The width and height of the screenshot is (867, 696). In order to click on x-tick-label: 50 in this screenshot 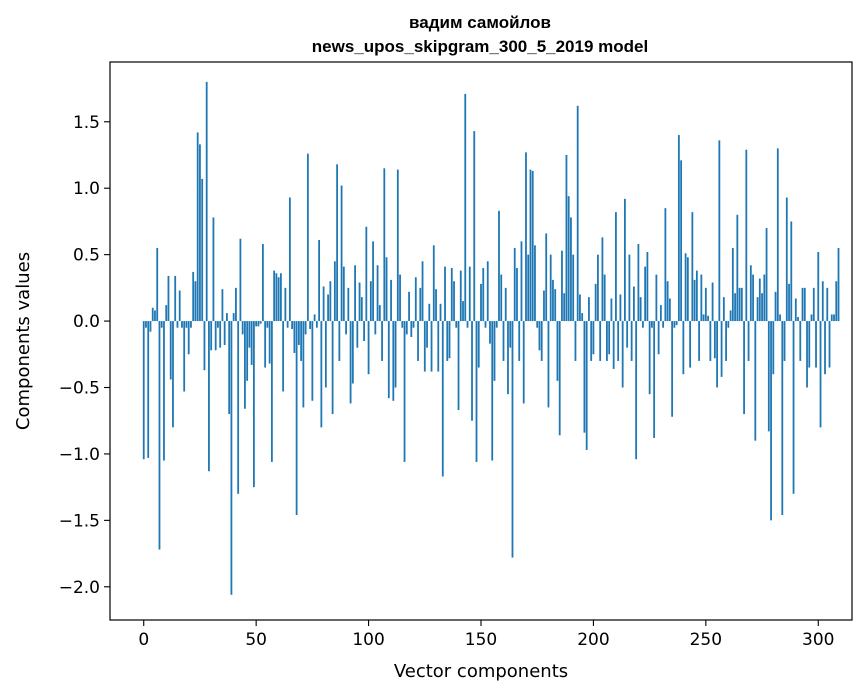, I will do `click(256, 640)`.